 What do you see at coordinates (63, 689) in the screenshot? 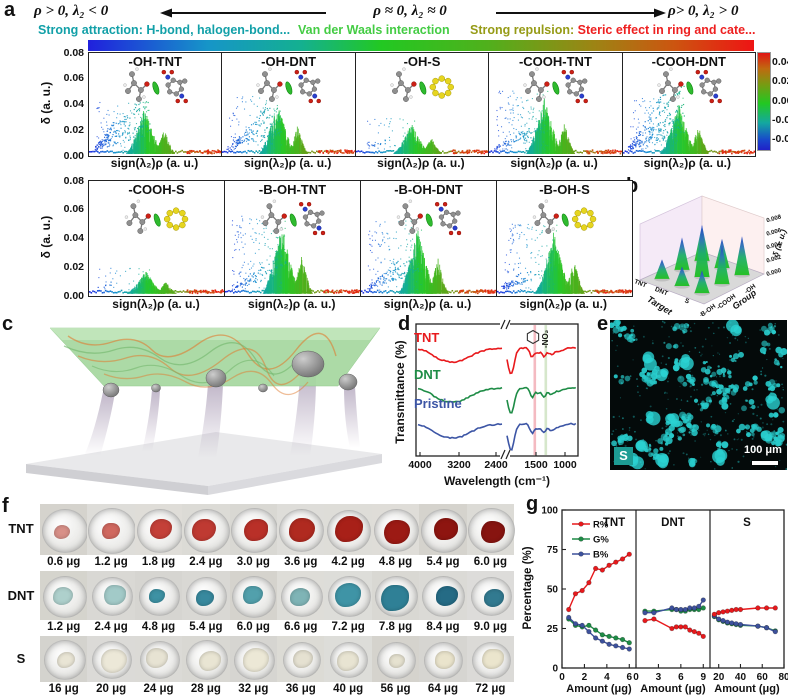
I see `sample-amount-label: 16 μg` at bounding box center [63, 689].